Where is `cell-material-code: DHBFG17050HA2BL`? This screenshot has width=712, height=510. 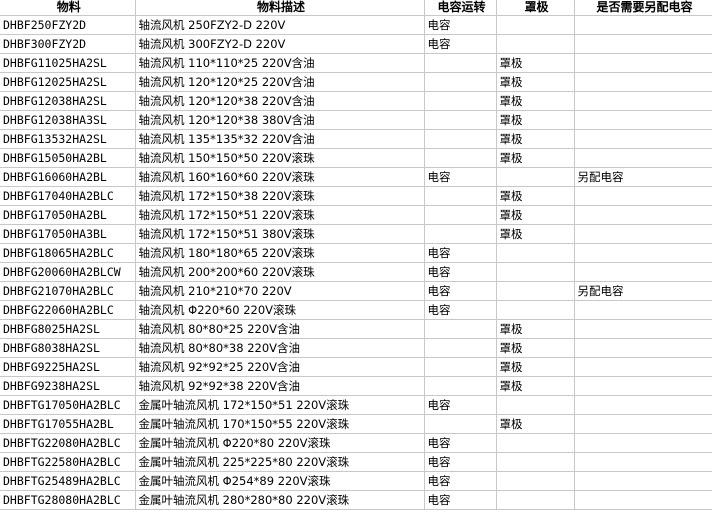 cell-material-code: DHBFG17050HA2BL is located at coordinates (68, 215).